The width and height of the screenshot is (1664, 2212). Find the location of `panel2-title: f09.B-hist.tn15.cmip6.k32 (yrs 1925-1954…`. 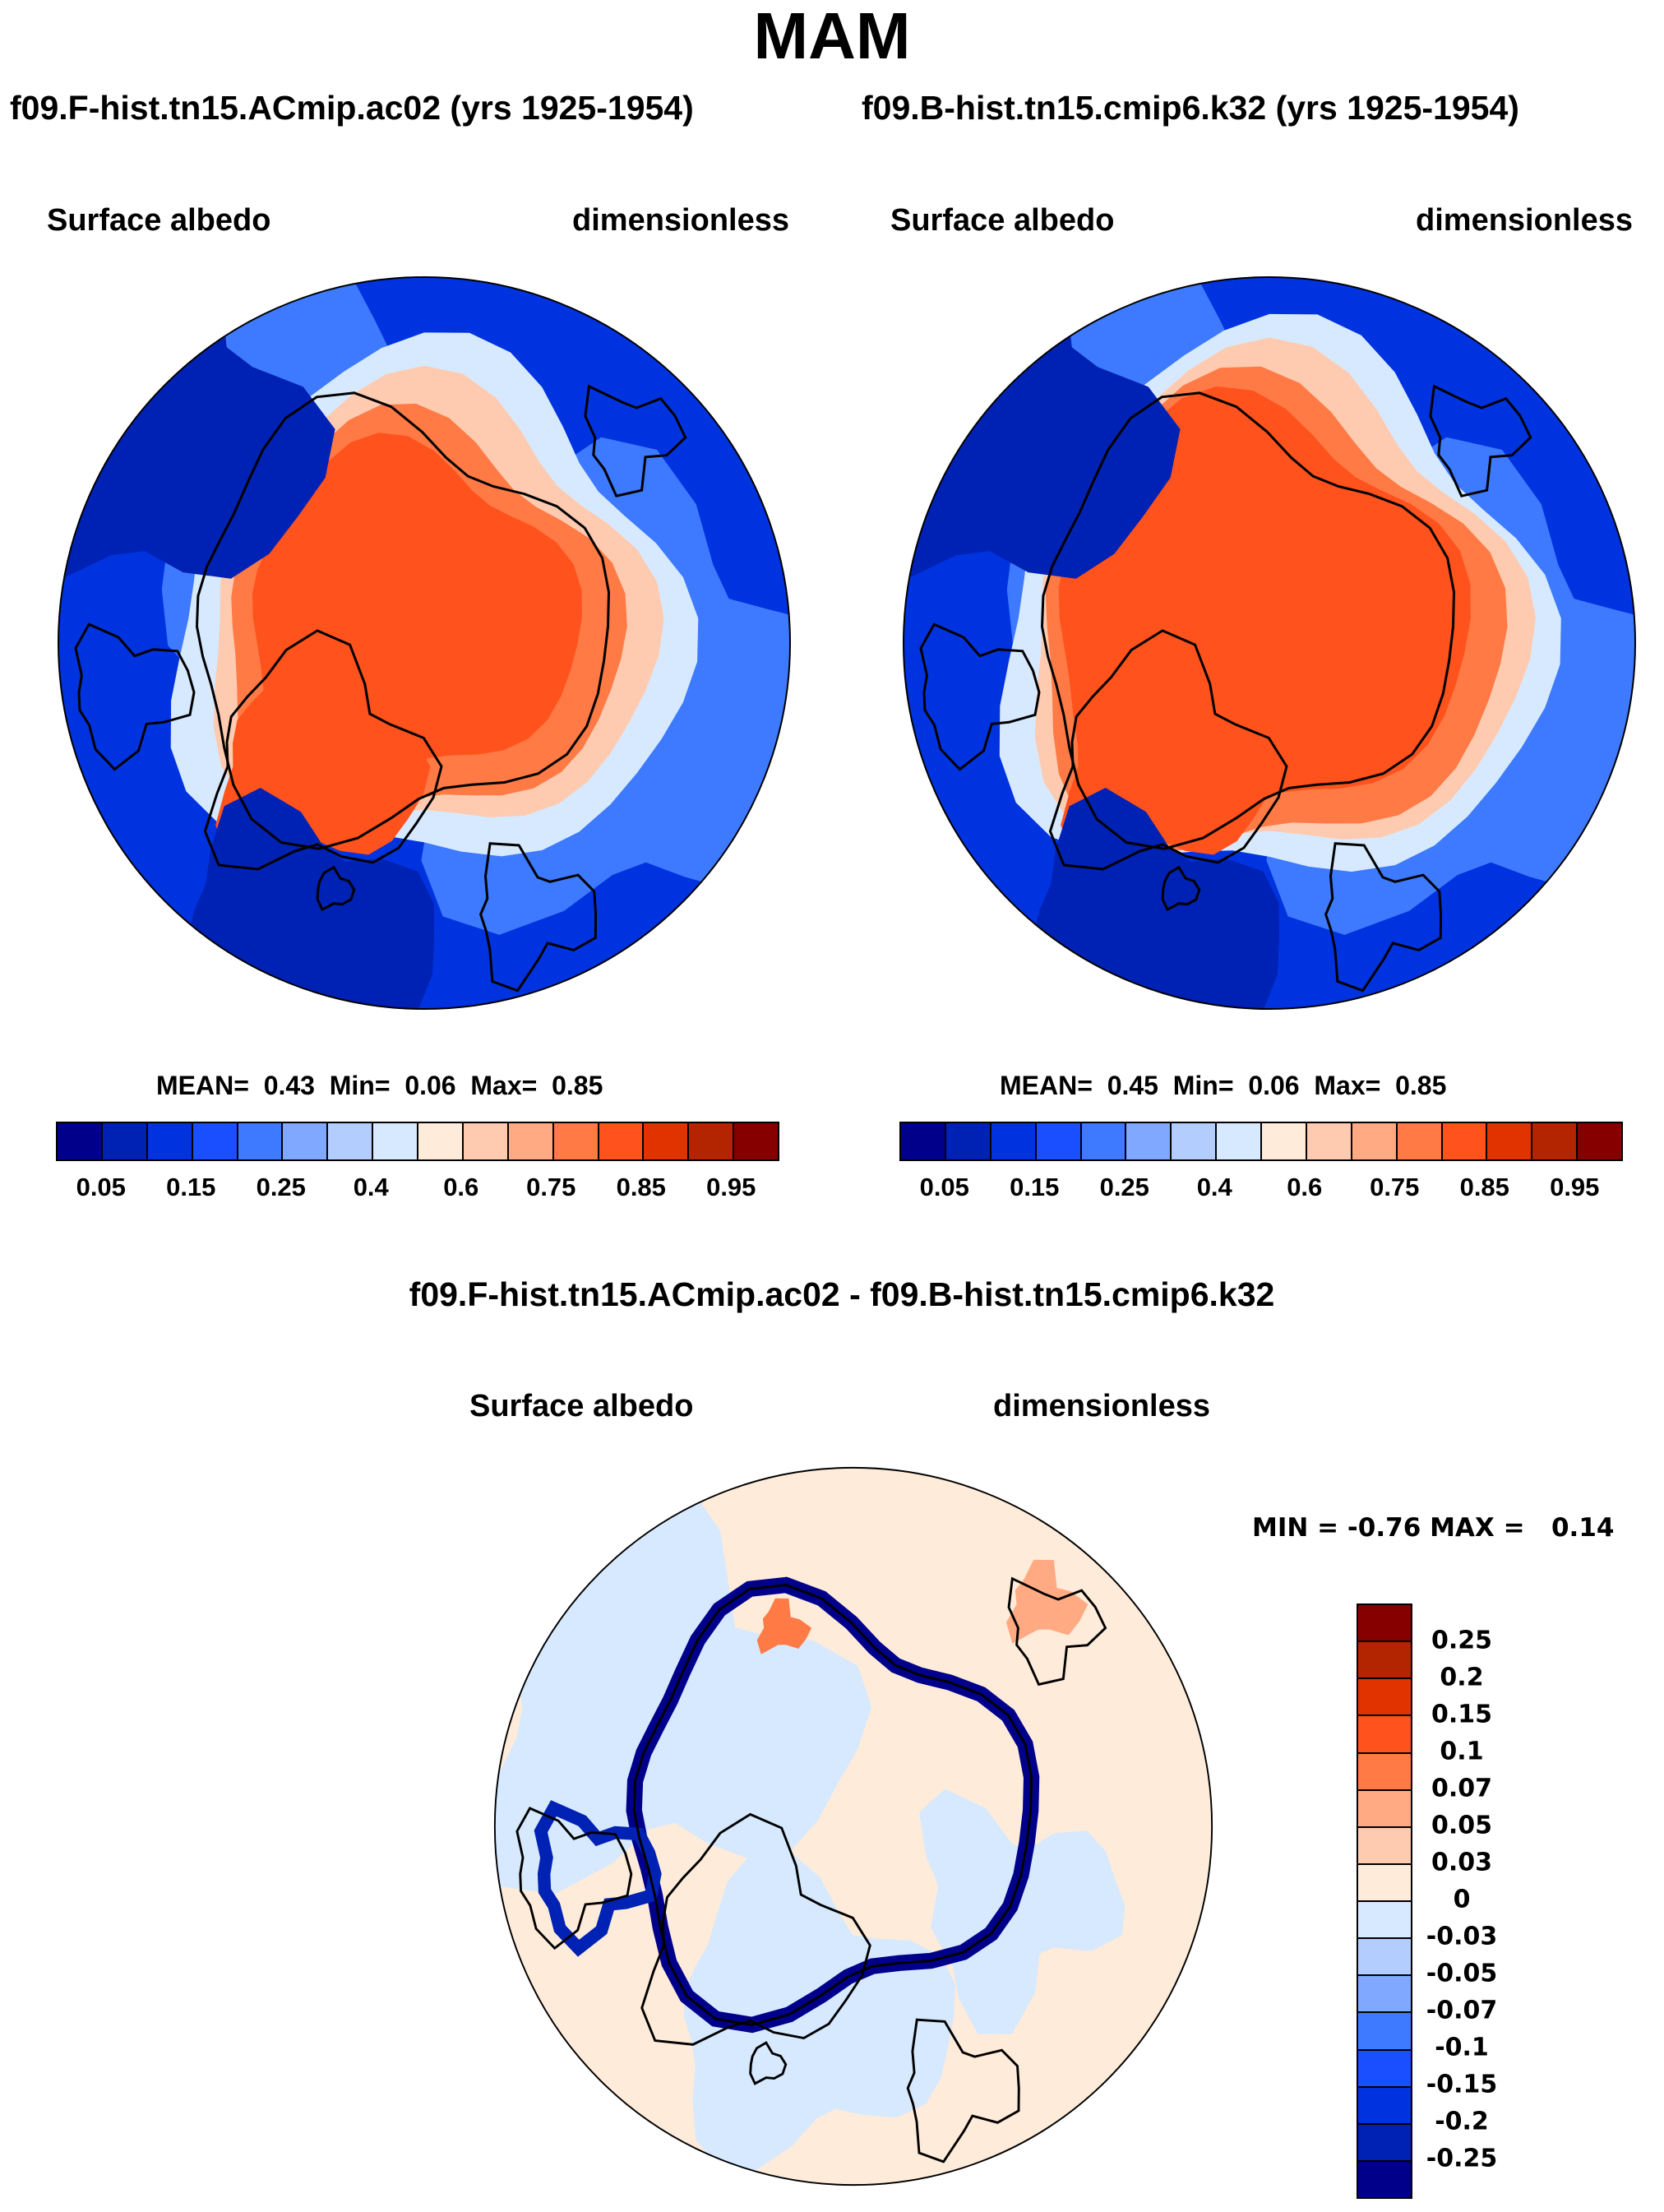

panel2-title: f09.B-hist.tn15.cmip6.k32 (yrs 1925-1954… is located at coordinates (1190, 108).